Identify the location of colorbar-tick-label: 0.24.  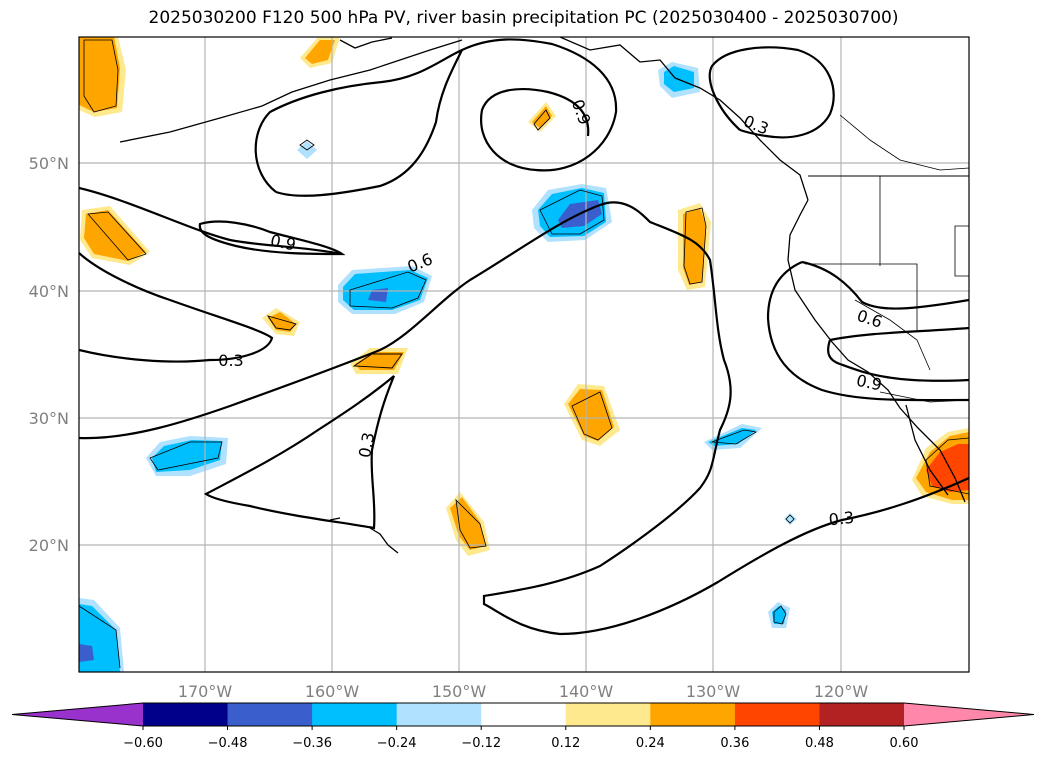
(650, 743).